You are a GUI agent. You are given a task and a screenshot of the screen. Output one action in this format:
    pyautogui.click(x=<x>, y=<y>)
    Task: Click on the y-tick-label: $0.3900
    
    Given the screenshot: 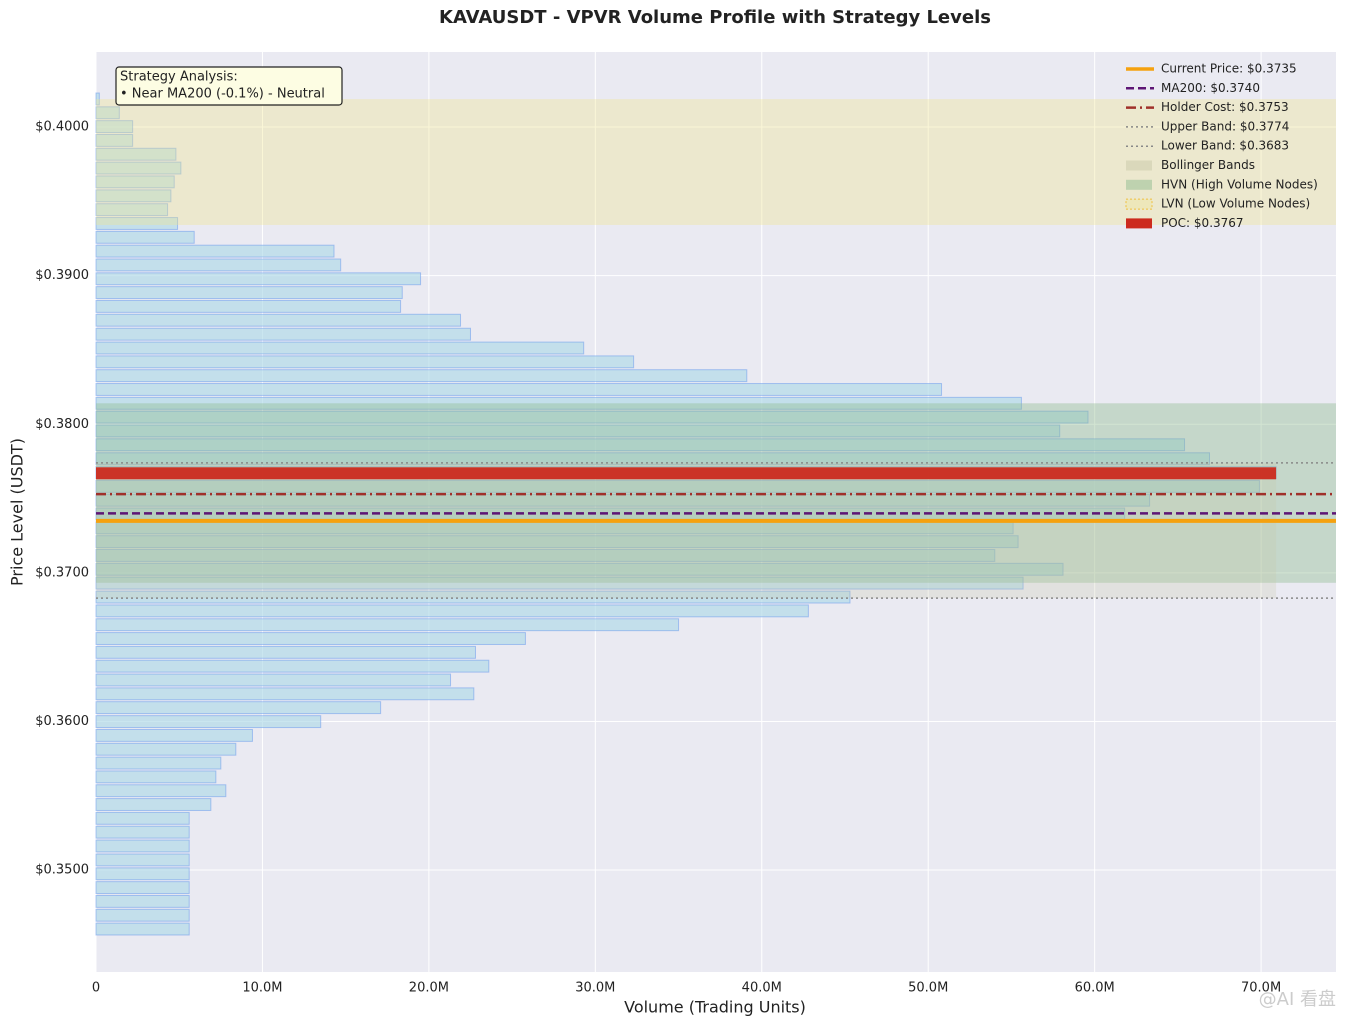 What is the action you would take?
    pyautogui.click(x=62, y=275)
    